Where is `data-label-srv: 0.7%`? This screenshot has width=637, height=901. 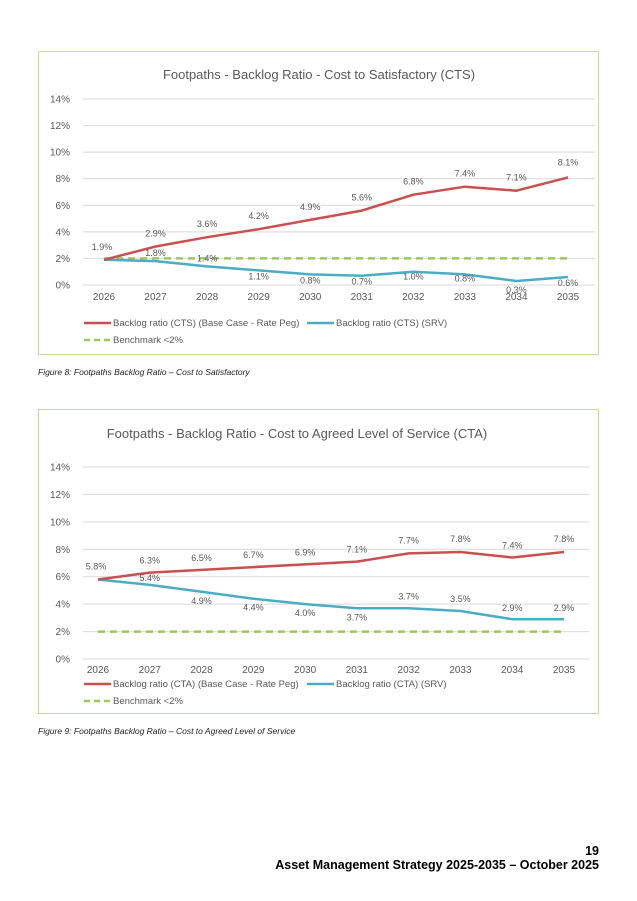
data-label-srv: 0.7% is located at coordinates (362, 282).